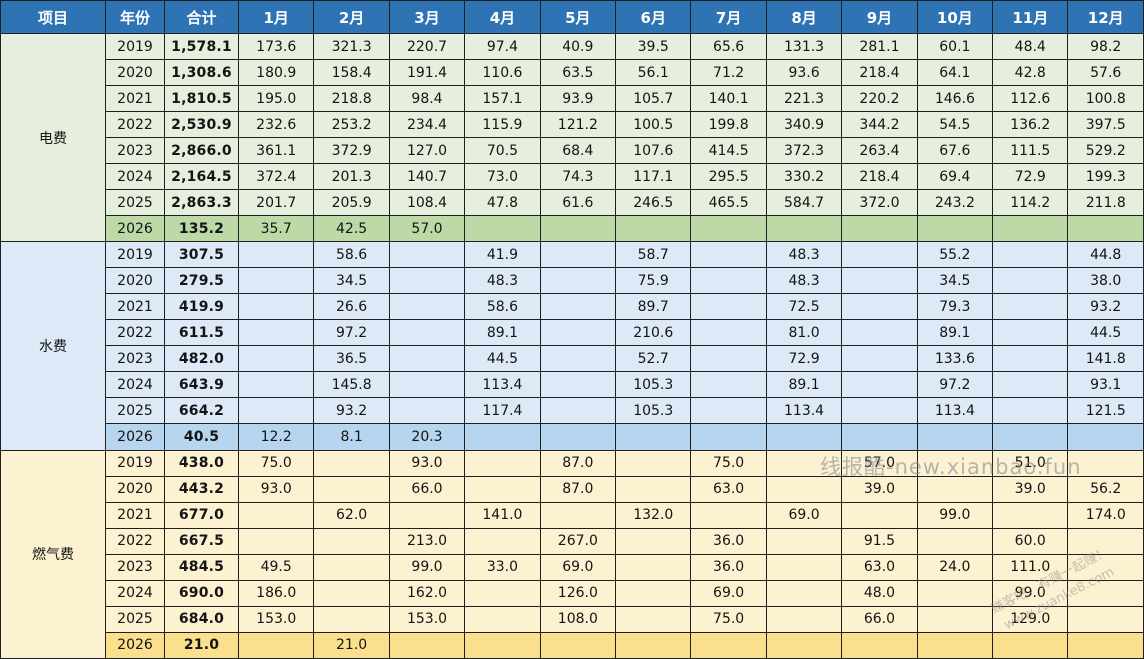 Image resolution: width=1144 pixels, height=659 pixels. What do you see at coordinates (804, 99) in the screenshot?
I see `month-cell: 221.3` at bounding box center [804, 99].